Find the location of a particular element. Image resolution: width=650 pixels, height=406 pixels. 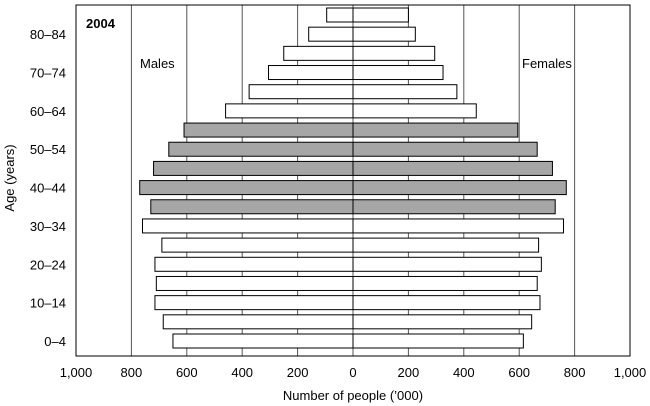

y-tick-label: 0–4 is located at coordinates (55, 341).